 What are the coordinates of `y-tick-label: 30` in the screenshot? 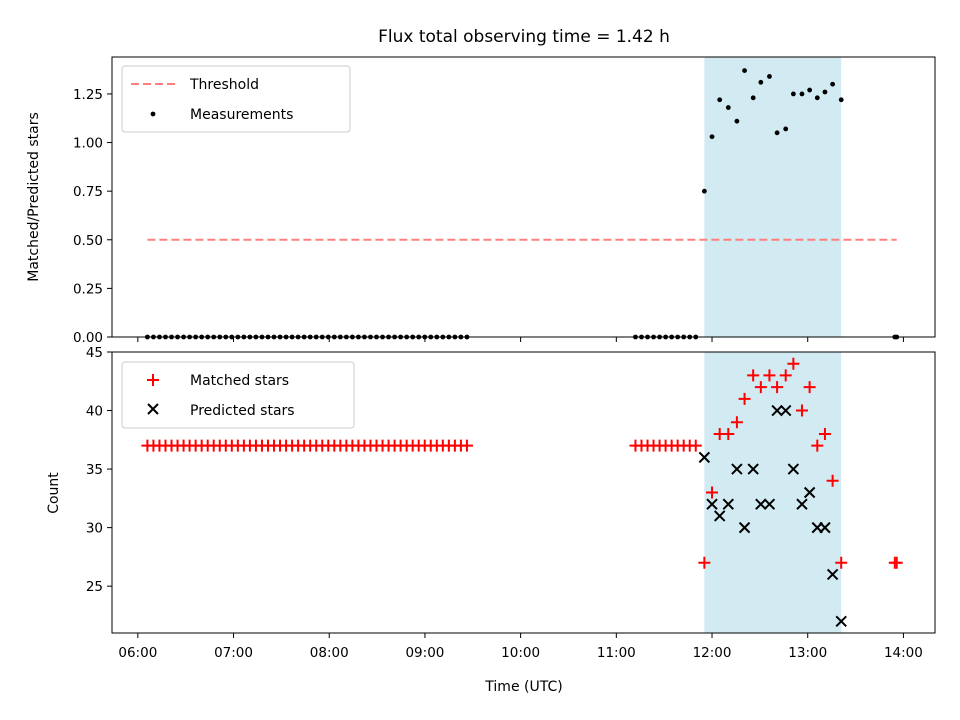 It's located at (94, 529).